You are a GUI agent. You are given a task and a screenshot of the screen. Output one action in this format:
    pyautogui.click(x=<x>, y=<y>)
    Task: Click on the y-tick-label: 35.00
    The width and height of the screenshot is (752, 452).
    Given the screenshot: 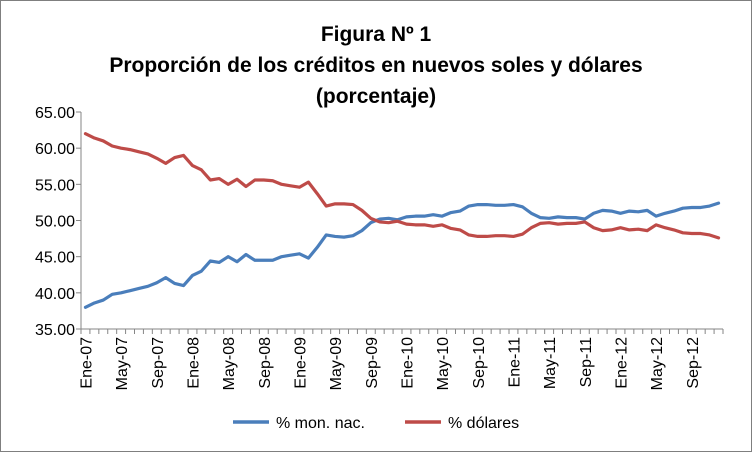 What is the action you would take?
    pyautogui.click(x=55, y=330)
    